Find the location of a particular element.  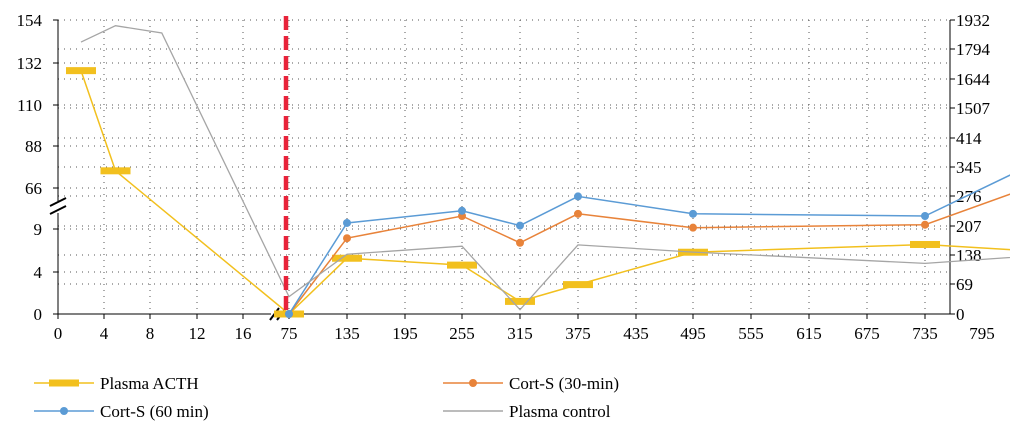

legend-label: Cort-S (60 min) is located at coordinates (154, 411).